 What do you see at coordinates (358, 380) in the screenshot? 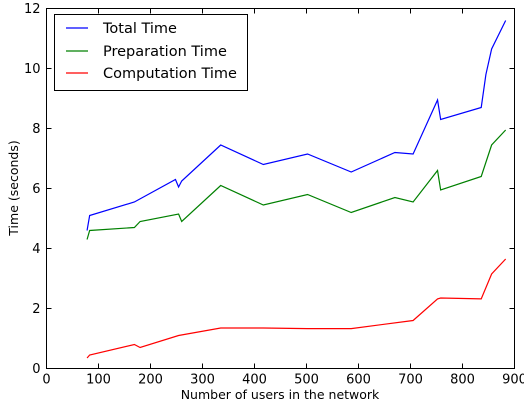
I see `x-tick-label: 600` at bounding box center [358, 380].